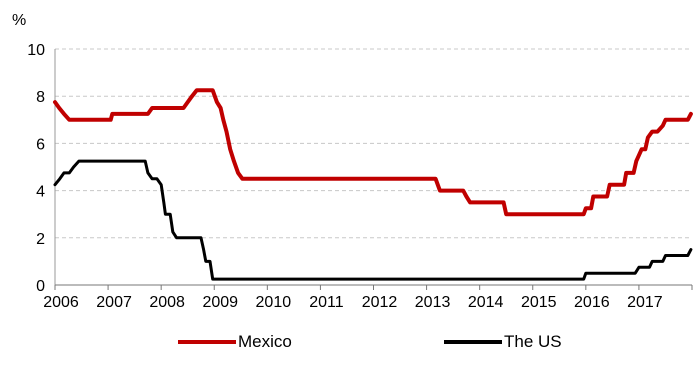 The height and width of the screenshot is (379, 696). Describe the element at coordinates (220, 302) in the screenshot. I see `x-tick-label: 2009` at that location.